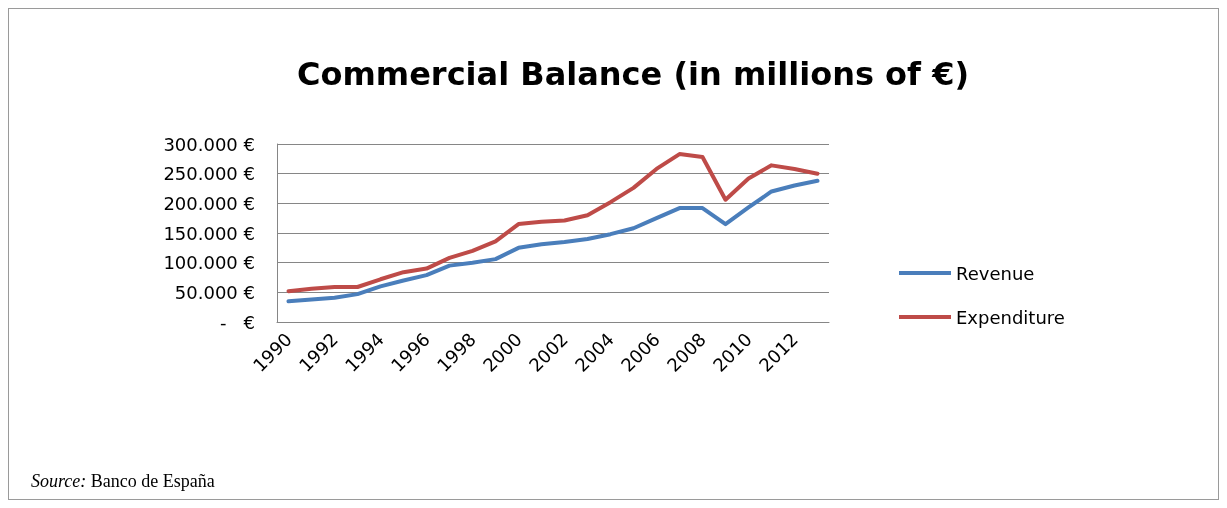 The image size is (1227, 508). Describe the element at coordinates (209, 203) in the screenshot. I see `y-tick-label: 200.000 €` at that location.